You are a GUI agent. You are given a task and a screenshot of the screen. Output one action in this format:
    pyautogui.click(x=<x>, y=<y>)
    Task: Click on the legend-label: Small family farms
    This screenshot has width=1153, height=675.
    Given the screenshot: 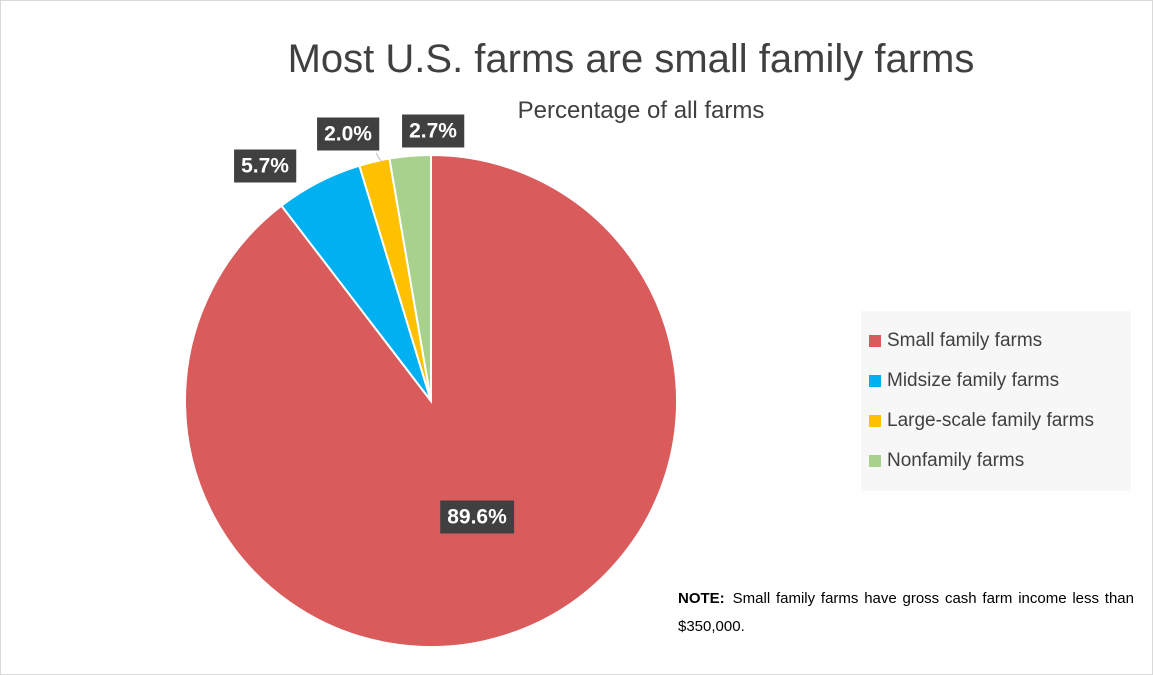 What is the action you would take?
    pyautogui.click(x=965, y=340)
    